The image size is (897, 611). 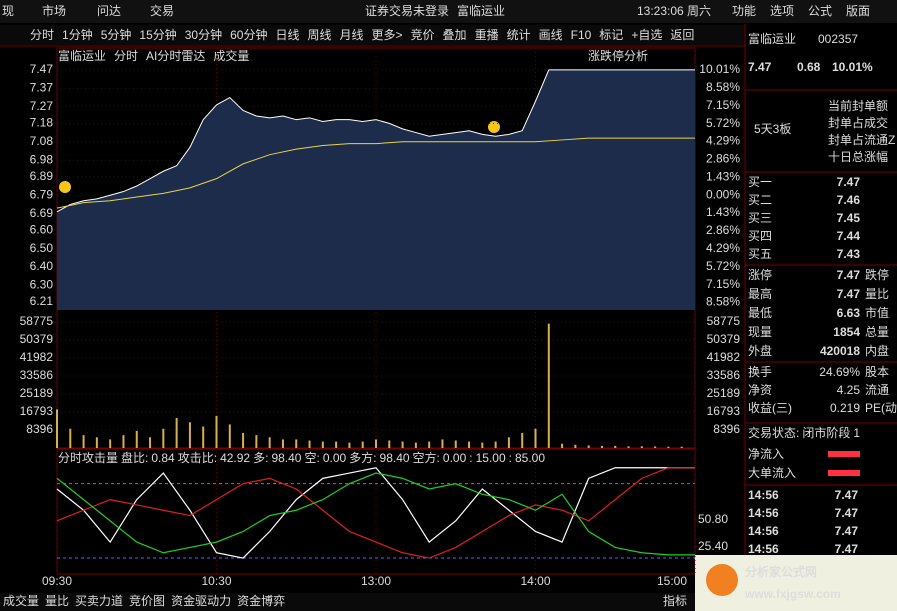 What do you see at coordinates (42, 301) in the screenshot?
I see `y-tick-label: 6.21` at bounding box center [42, 301].